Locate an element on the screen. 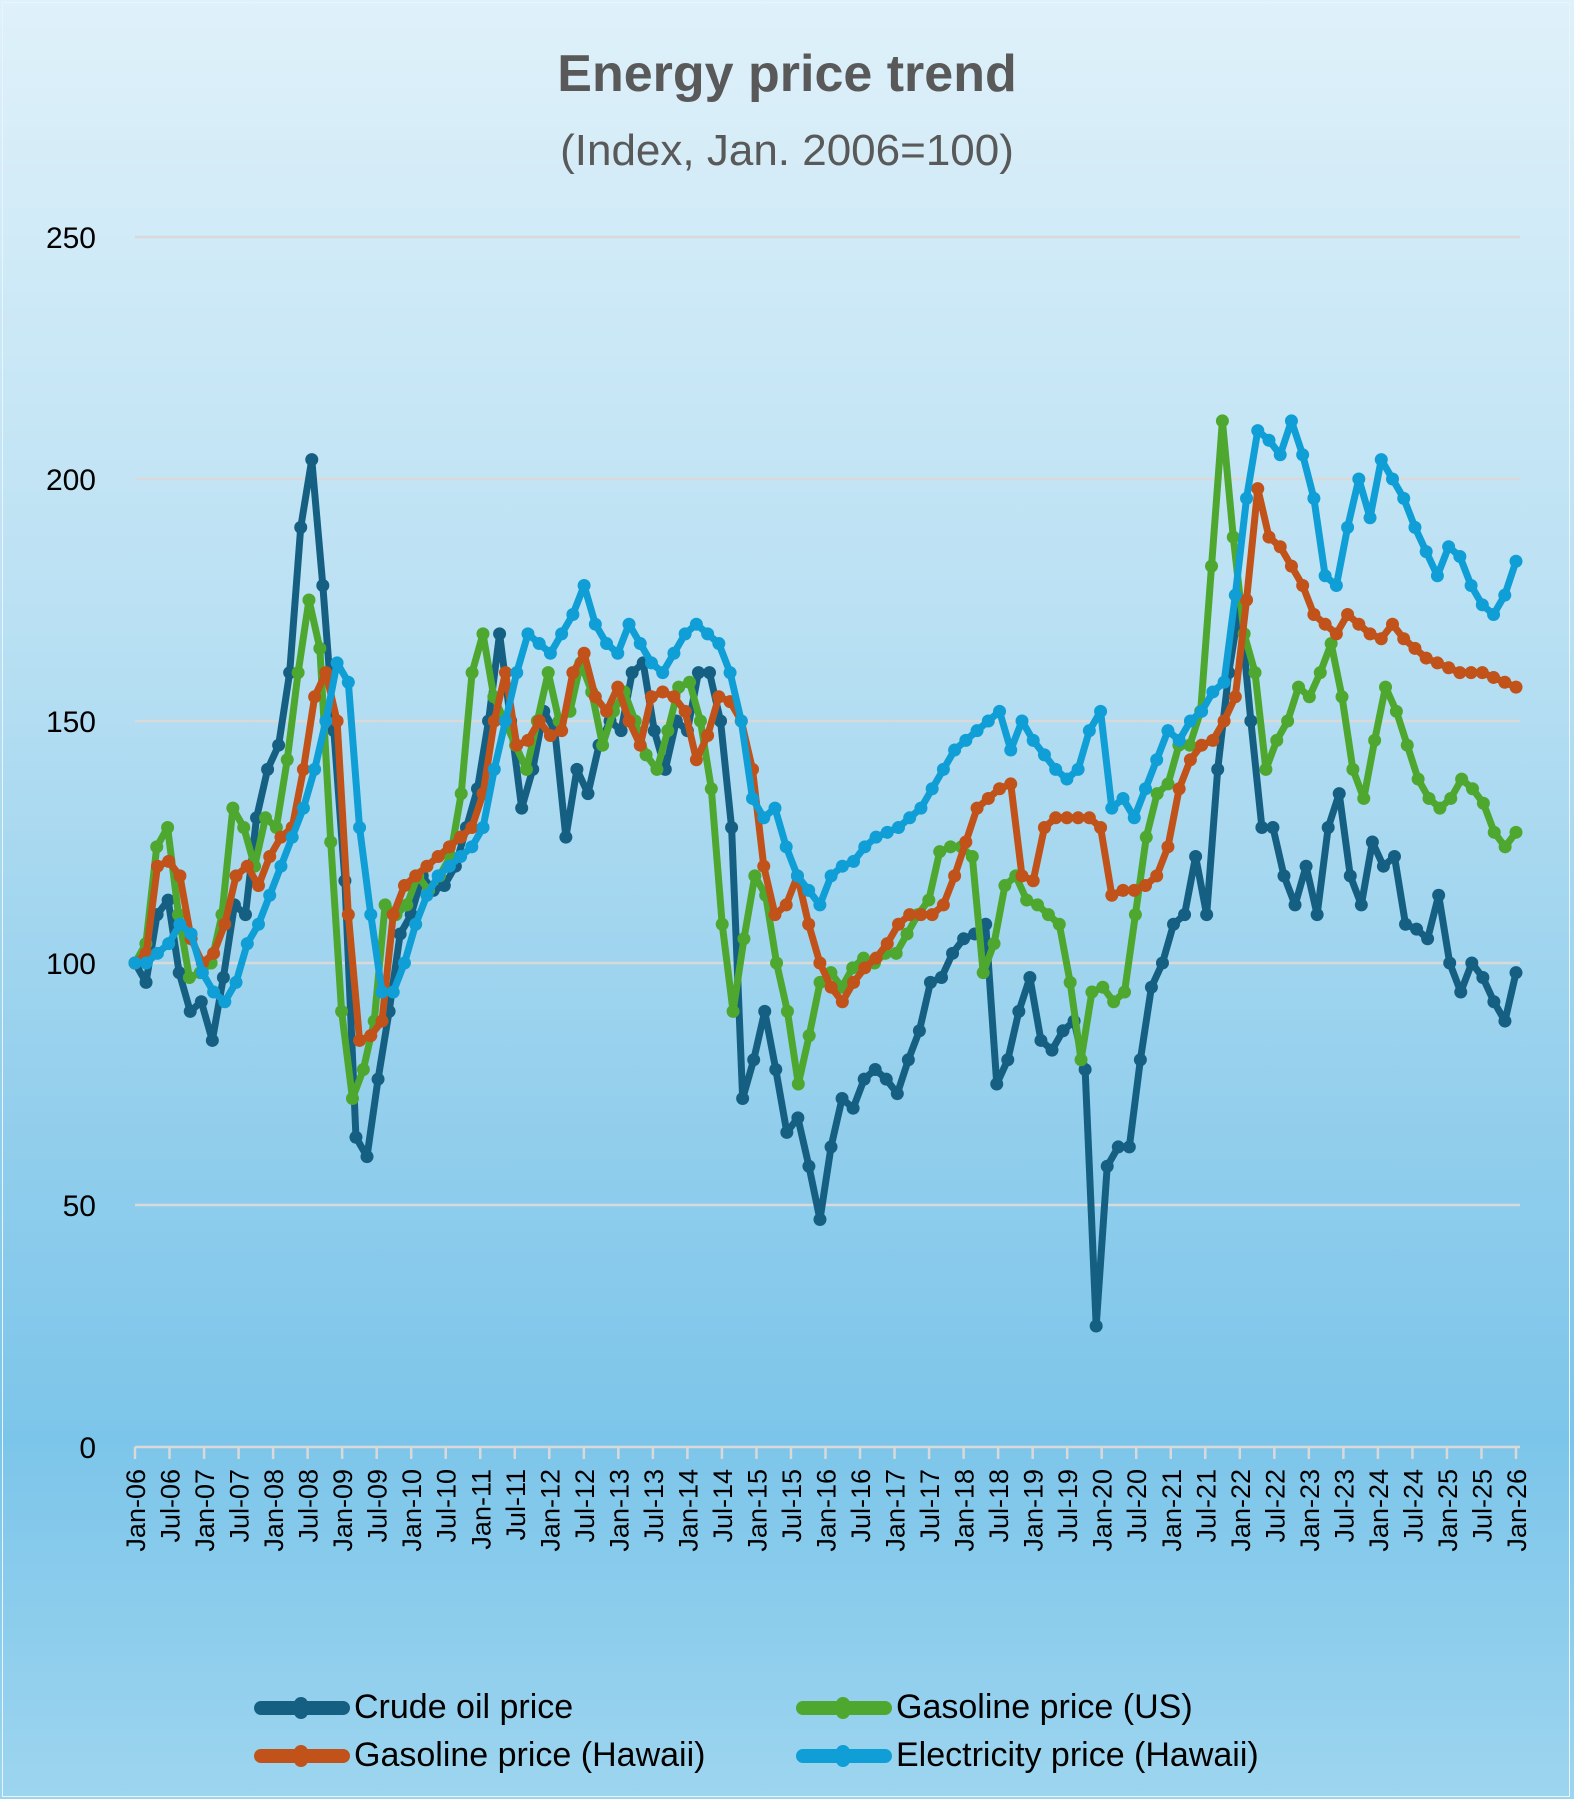 The height and width of the screenshot is (1799, 1574). chart-subtitle: (Index, Jan. 2006=100) is located at coordinates (787, 150).